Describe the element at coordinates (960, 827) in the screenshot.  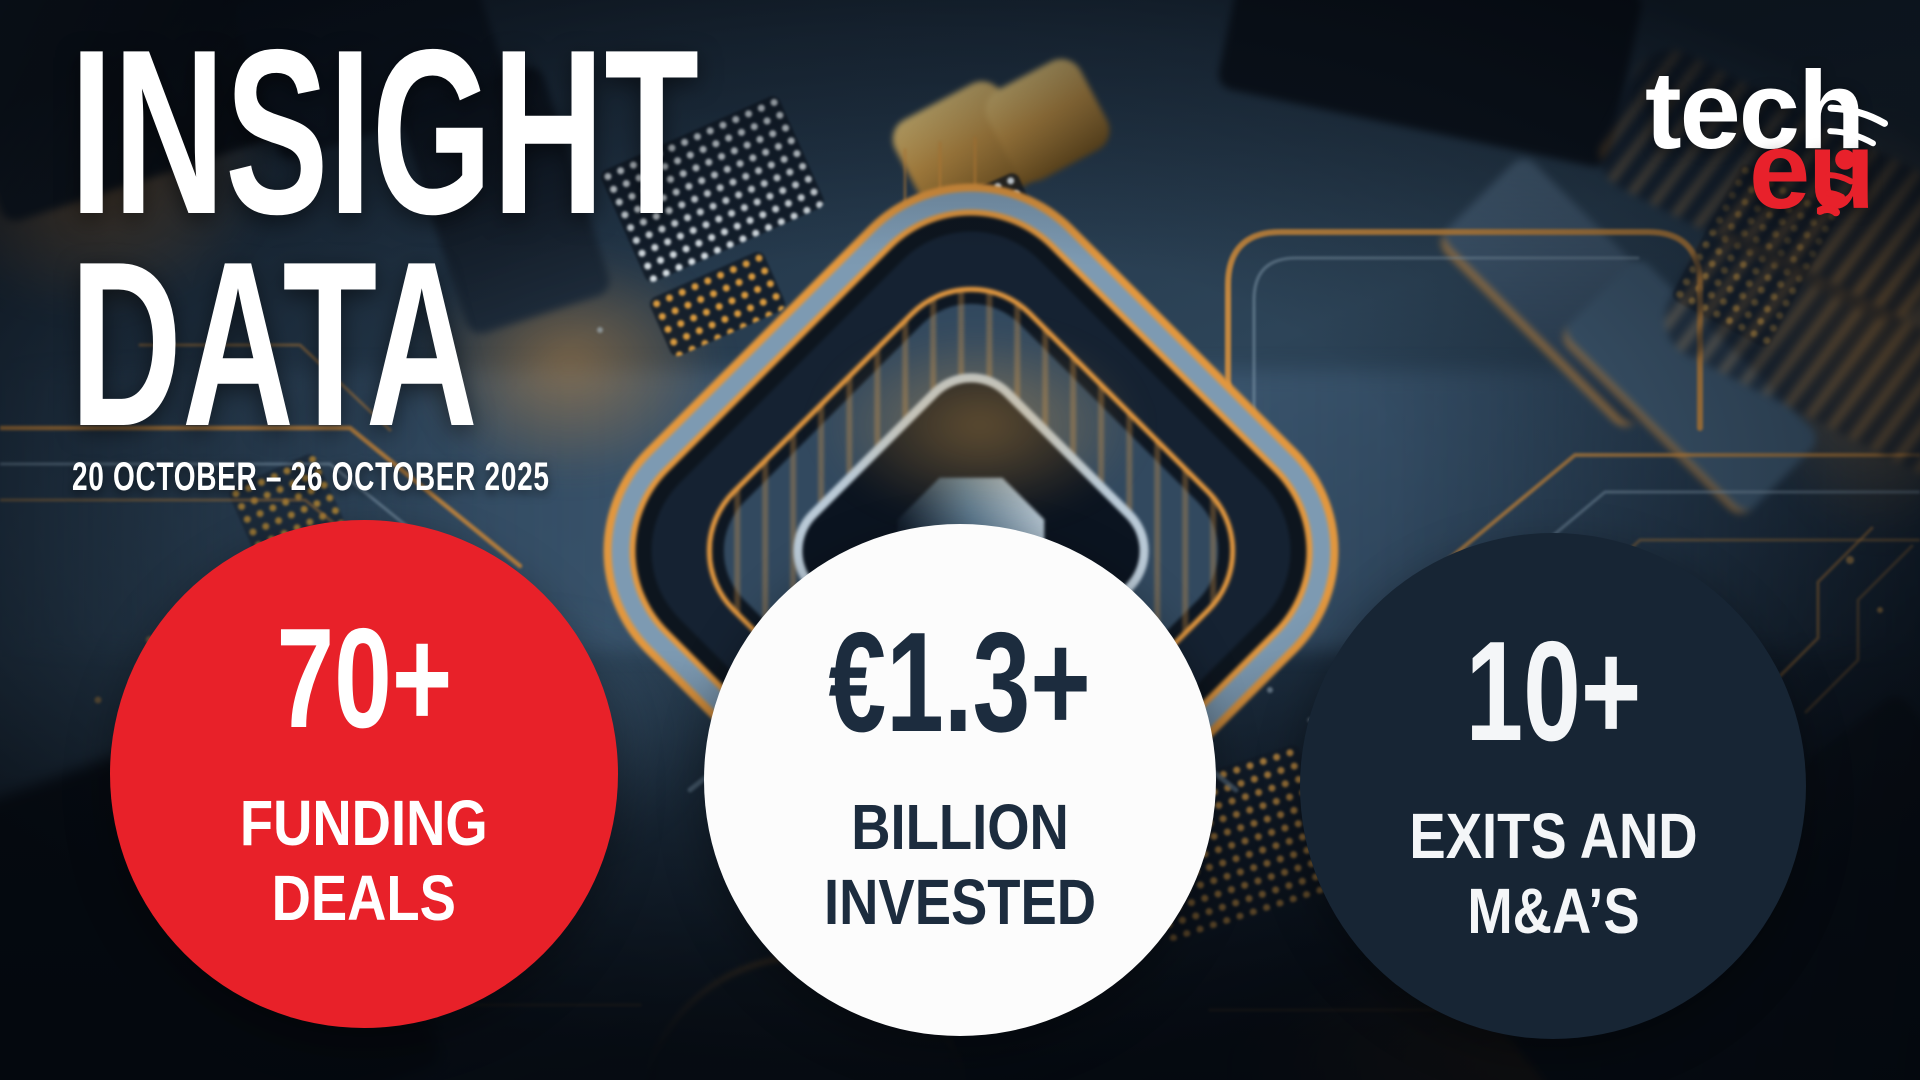
I see `stat-label-line: BILLION` at that location.